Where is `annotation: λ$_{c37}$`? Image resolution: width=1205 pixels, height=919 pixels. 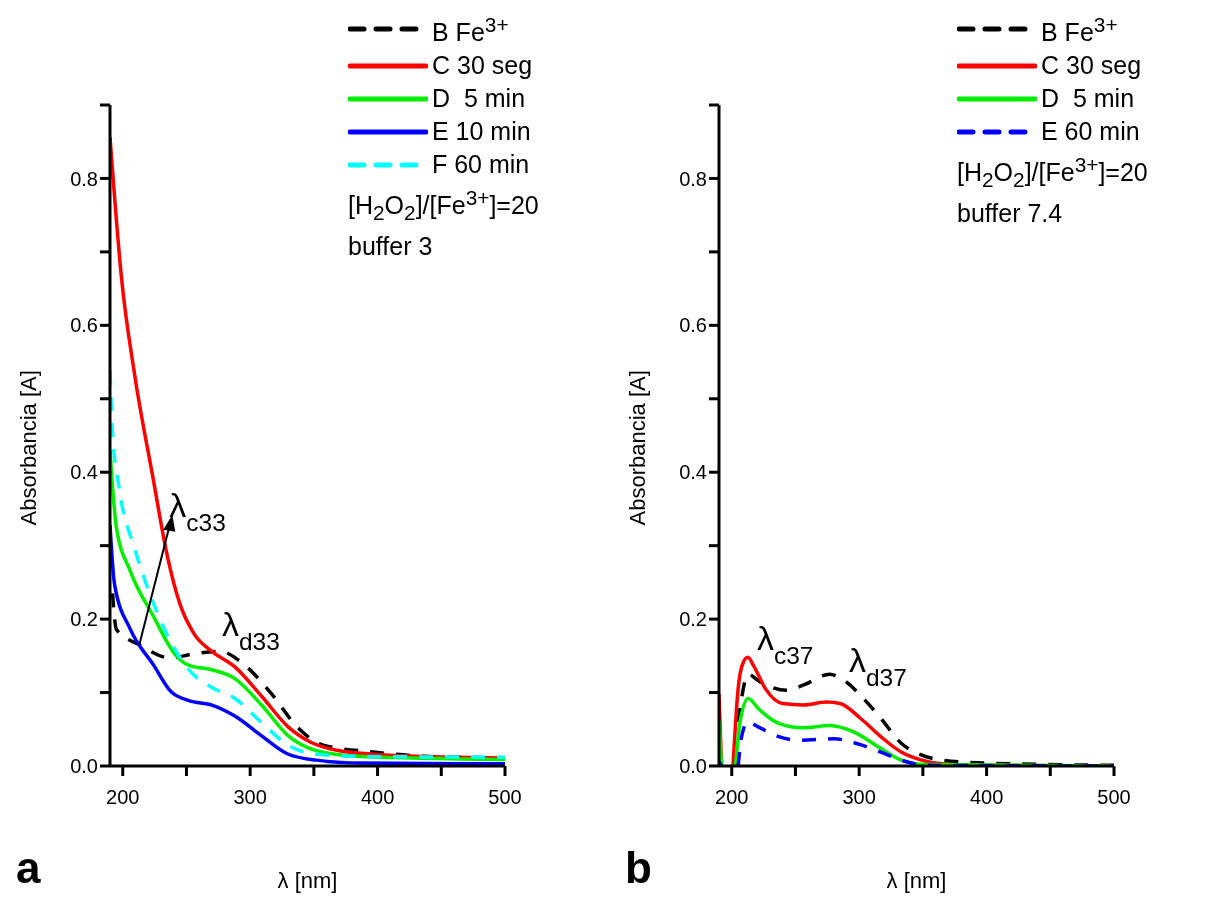
annotation: λ$_{c37}$ is located at coordinates (785, 644).